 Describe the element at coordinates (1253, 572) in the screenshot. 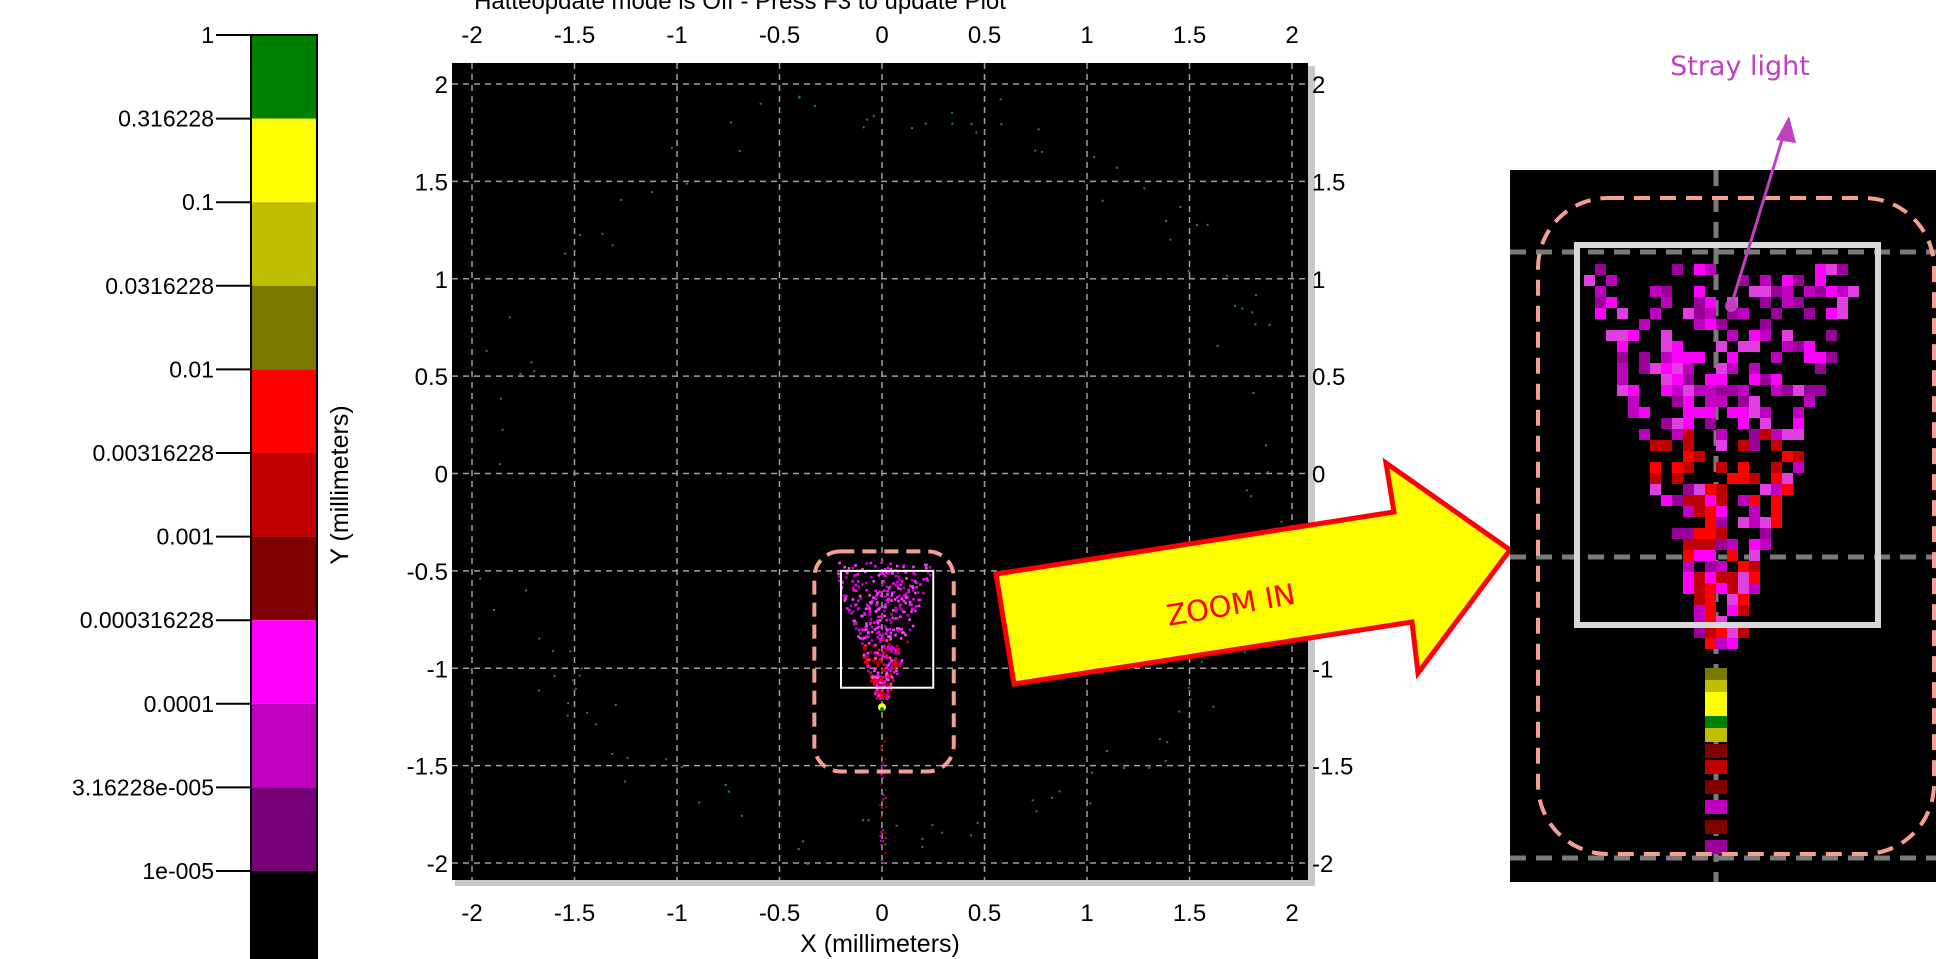

I see `zoom-arrow: ZOOM IN` at that location.